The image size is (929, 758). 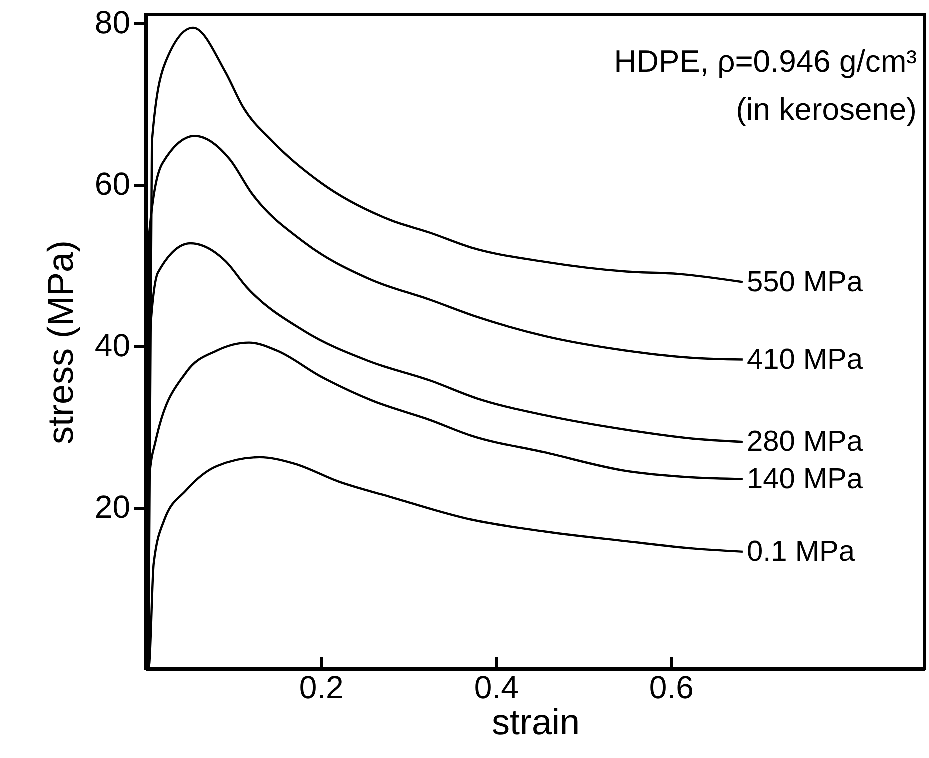 What do you see at coordinates (112, 22) in the screenshot?
I see `y-tick-label: 80` at bounding box center [112, 22].